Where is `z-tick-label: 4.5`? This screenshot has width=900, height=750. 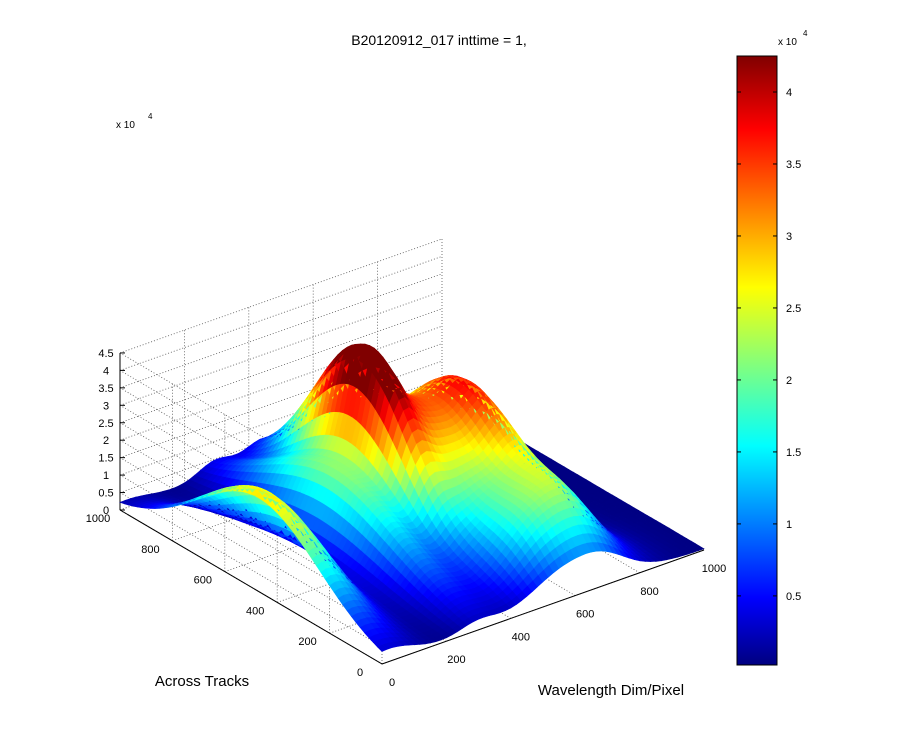 z-tick-label: 4.5 is located at coordinates (105, 354).